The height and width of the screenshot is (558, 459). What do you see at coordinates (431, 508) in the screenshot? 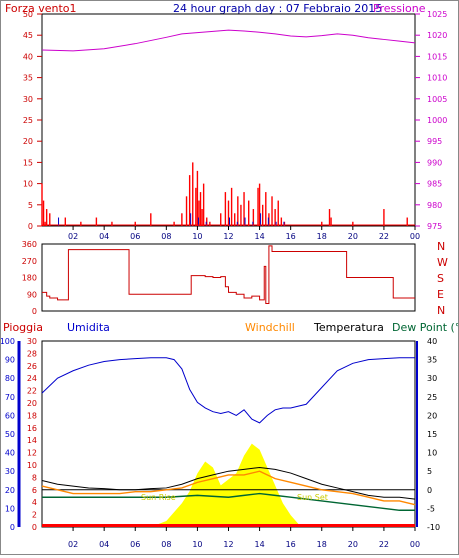
I see `temperature-y-tick: -5` at bounding box center [431, 508].